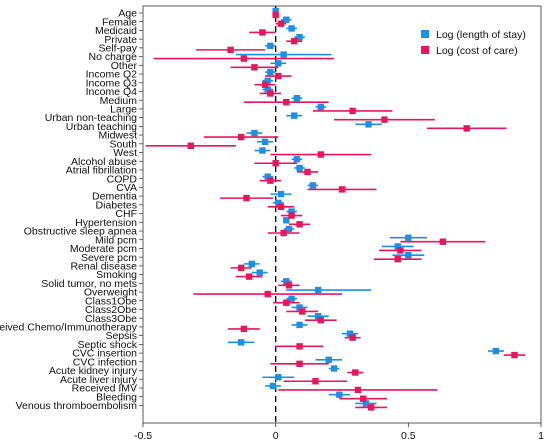  I want to click on y-tick-label: Solid tumor, no mets, so click(89, 284).